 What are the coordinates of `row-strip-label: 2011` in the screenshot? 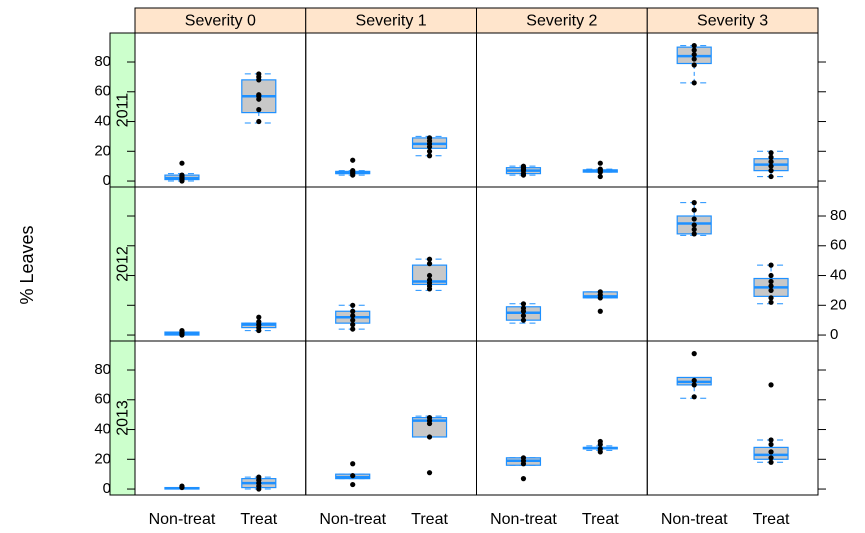 It's located at (123, 110).